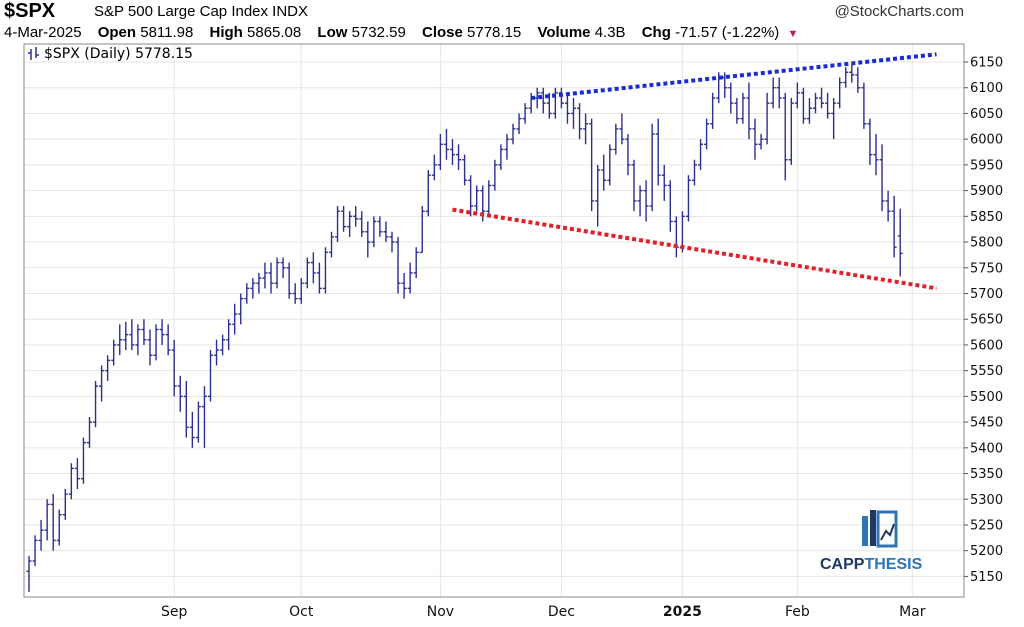 Image resolution: width=1024 pixels, height=627 pixels. What do you see at coordinates (274, 32) in the screenshot?
I see `high-value: 5865.08` at bounding box center [274, 32].